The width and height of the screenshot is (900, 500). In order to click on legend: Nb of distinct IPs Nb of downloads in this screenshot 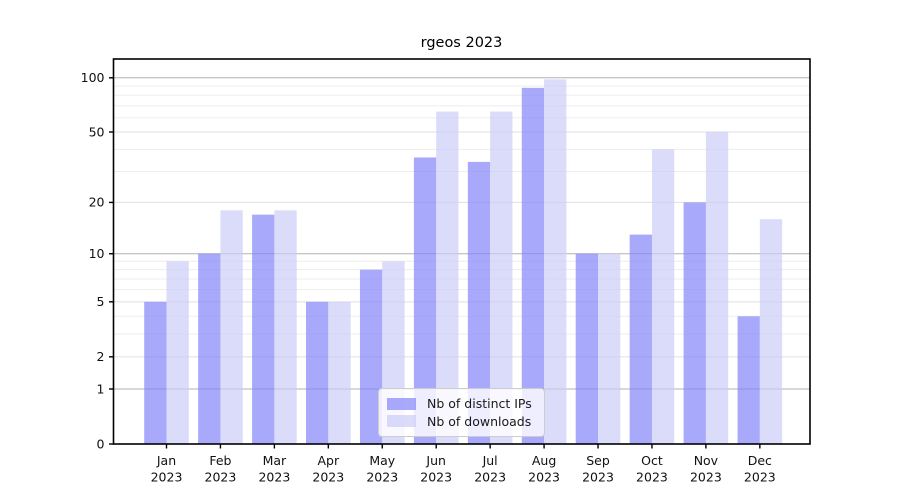, I will do `click(461, 412)`.